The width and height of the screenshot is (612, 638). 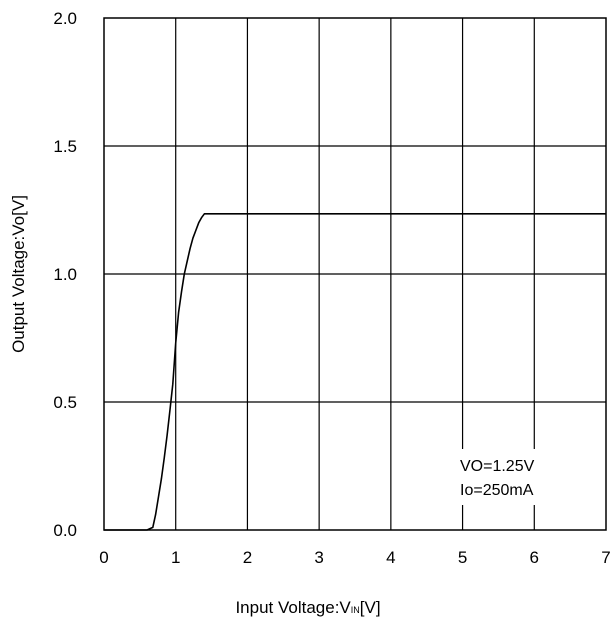 What do you see at coordinates (462, 557) in the screenshot?
I see `x-tick-label: 5` at bounding box center [462, 557].